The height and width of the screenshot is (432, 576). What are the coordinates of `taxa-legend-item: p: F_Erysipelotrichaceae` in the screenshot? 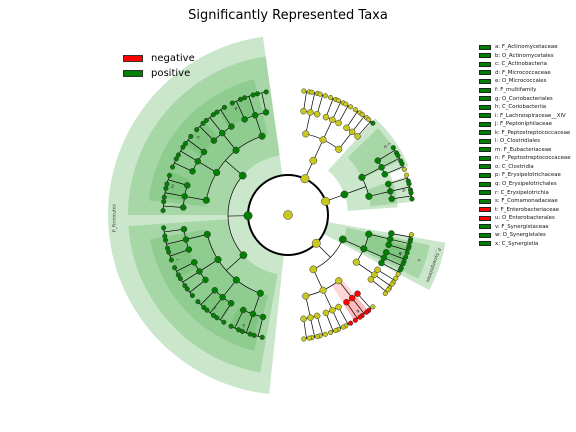 It's located at (525, 175).